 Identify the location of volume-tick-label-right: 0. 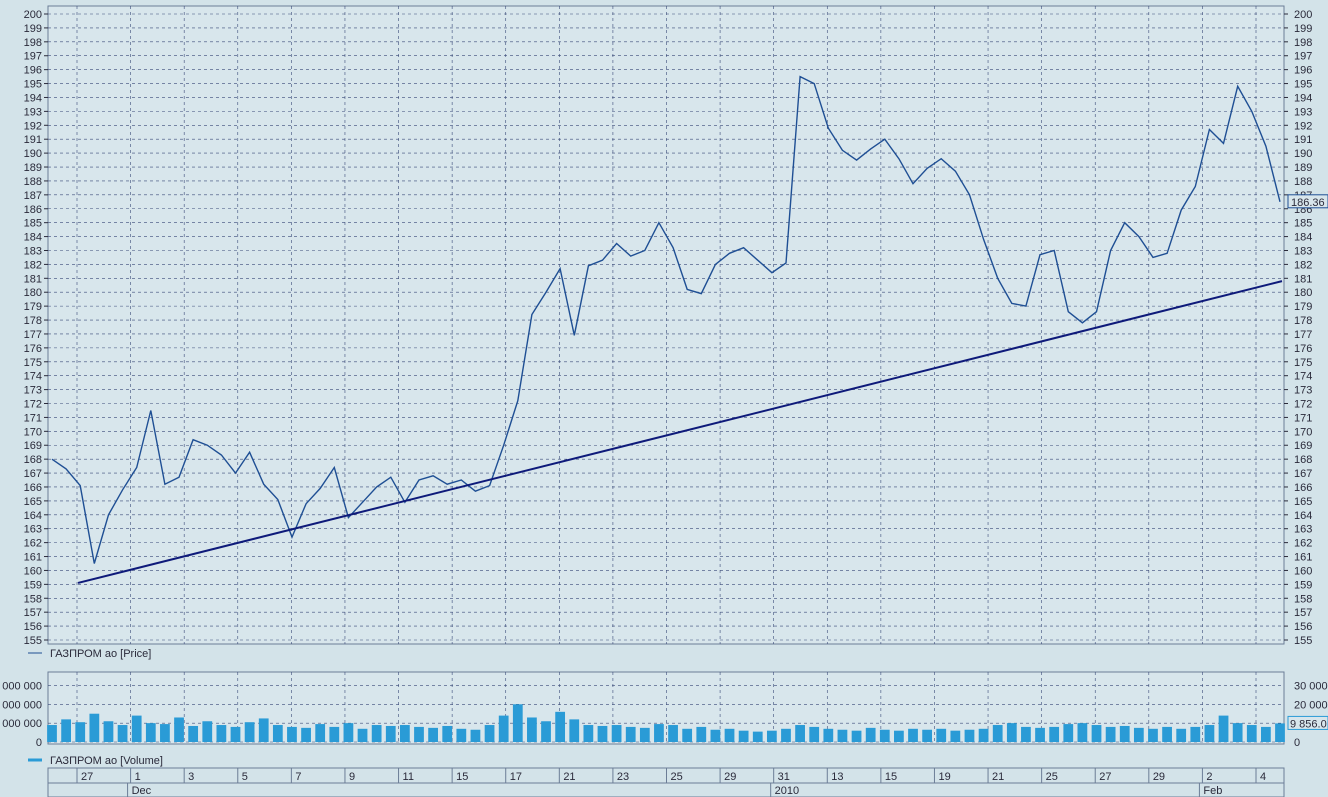
(1297, 743).